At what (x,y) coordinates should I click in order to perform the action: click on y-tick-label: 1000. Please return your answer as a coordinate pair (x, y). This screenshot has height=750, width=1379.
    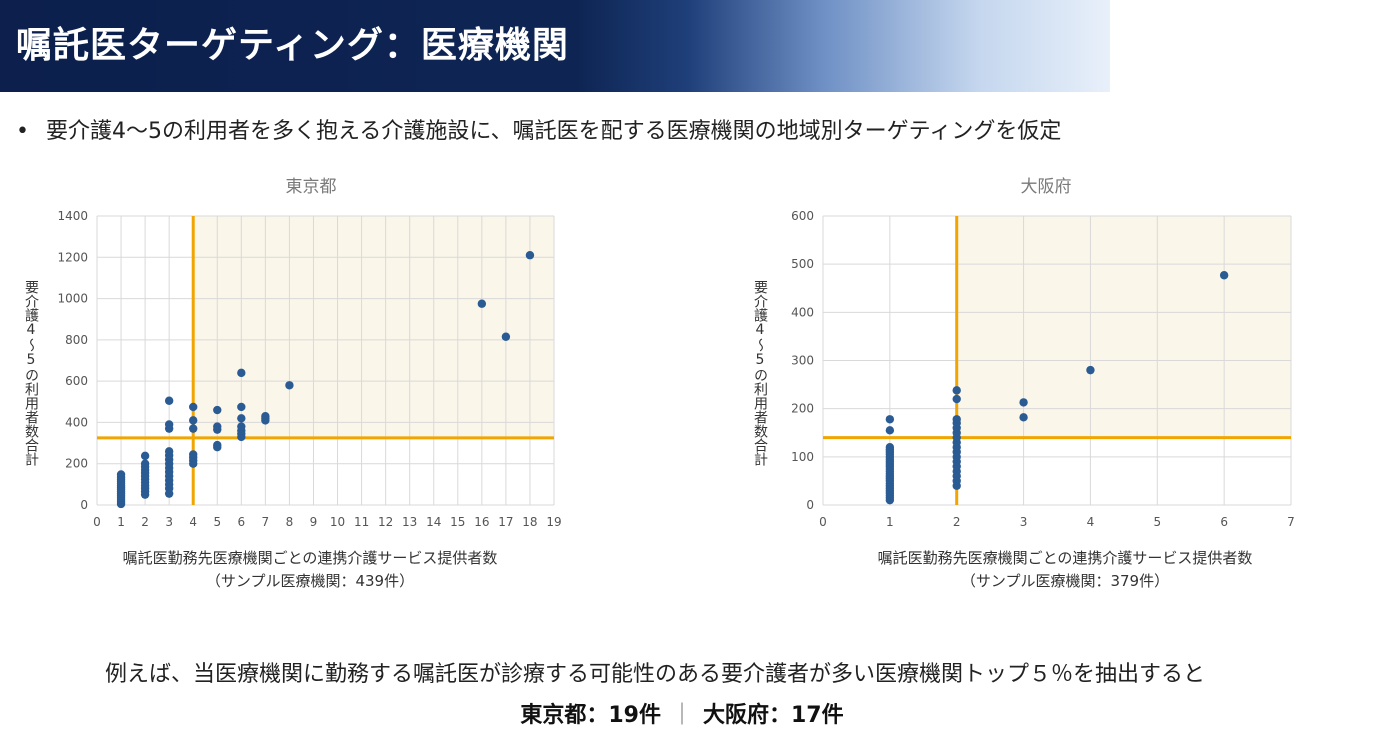
    Looking at the image, I should click on (72, 299).